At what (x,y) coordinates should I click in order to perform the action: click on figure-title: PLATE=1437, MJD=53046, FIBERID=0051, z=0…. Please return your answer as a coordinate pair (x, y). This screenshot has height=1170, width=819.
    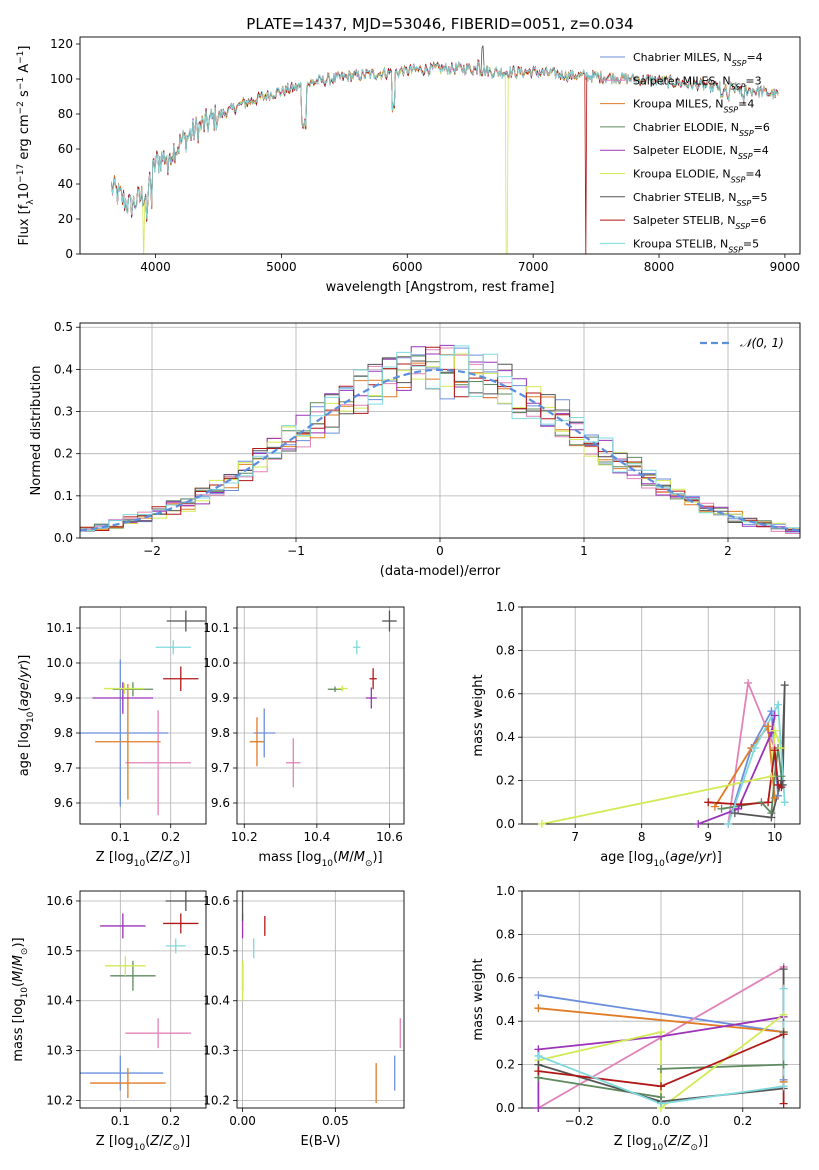
    Looking at the image, I should click on (439, 24).